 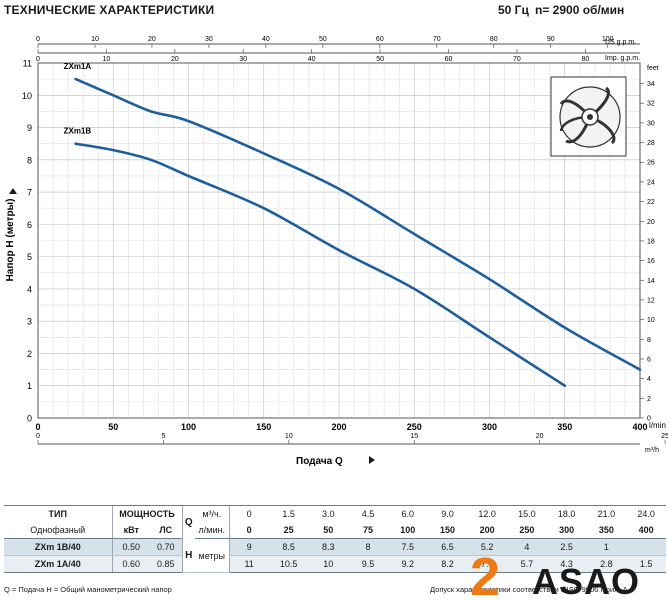 I want to click on us-gpm-tick-label: 100, so click(x=608, y=39).